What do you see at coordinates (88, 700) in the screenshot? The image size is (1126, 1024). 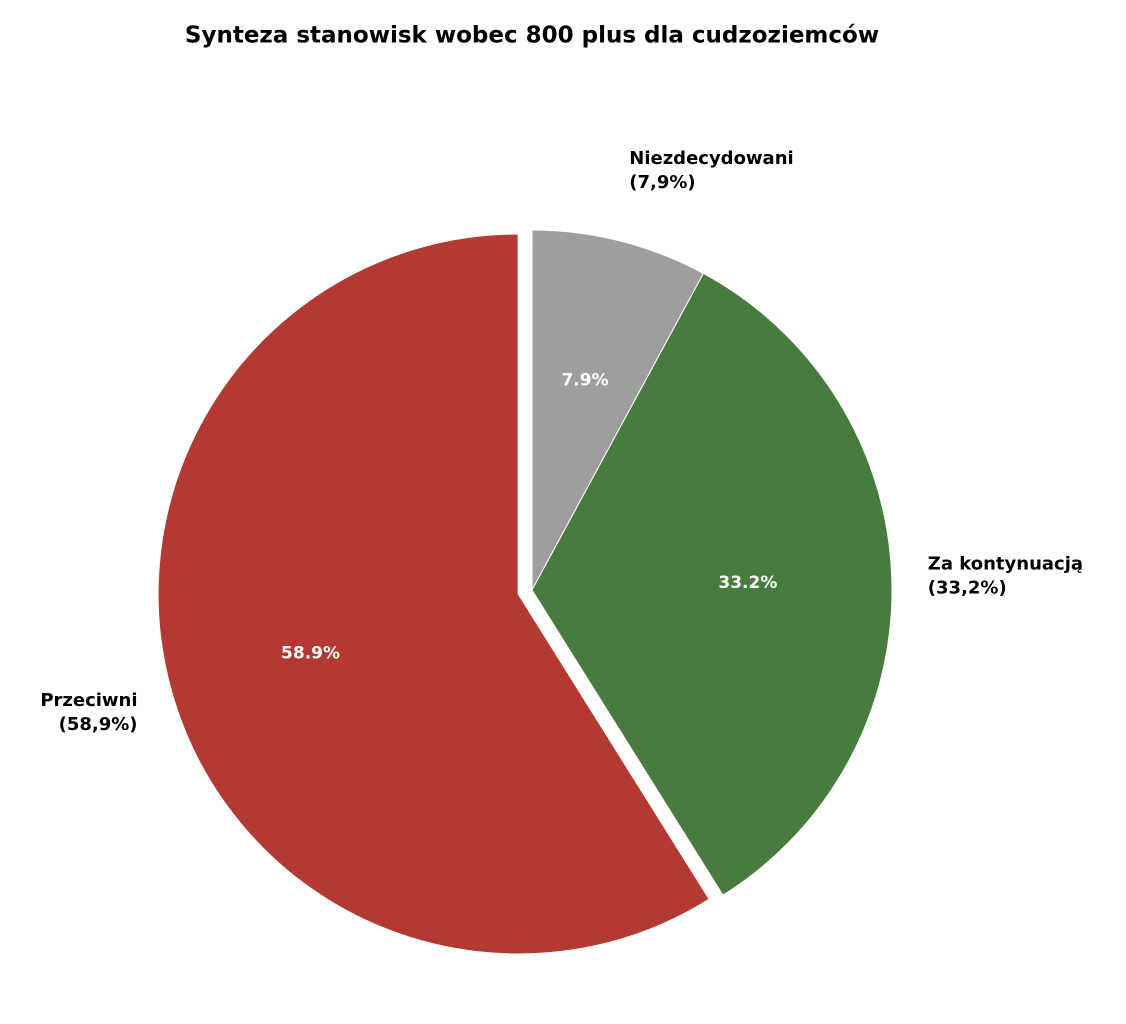 I see `slice-category-label: Przeciwni` at bounding box center [88, 700].